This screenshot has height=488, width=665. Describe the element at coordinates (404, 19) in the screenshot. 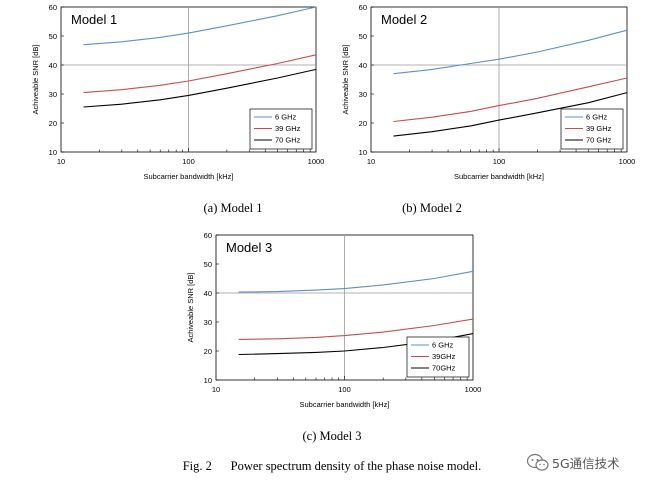

I see `chart-title: Model 2` at that location.